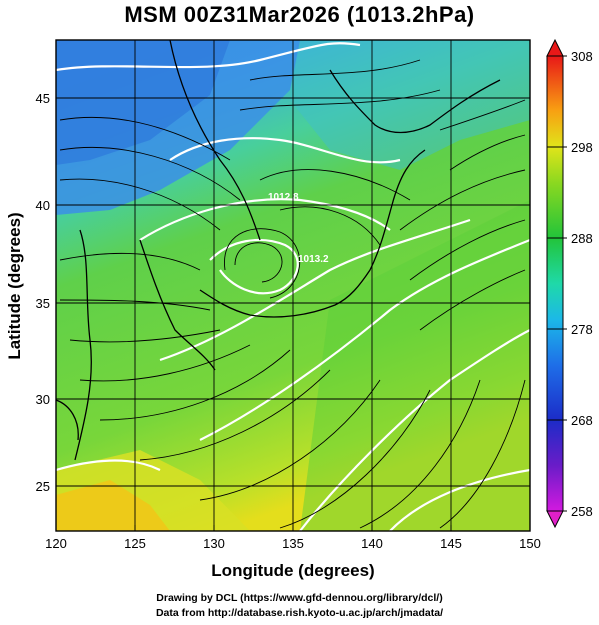 The image size is (599, 625). Describe the element at coordinates (43, 98) in the screenshot. I see `y-tick-label: 45` at that location.